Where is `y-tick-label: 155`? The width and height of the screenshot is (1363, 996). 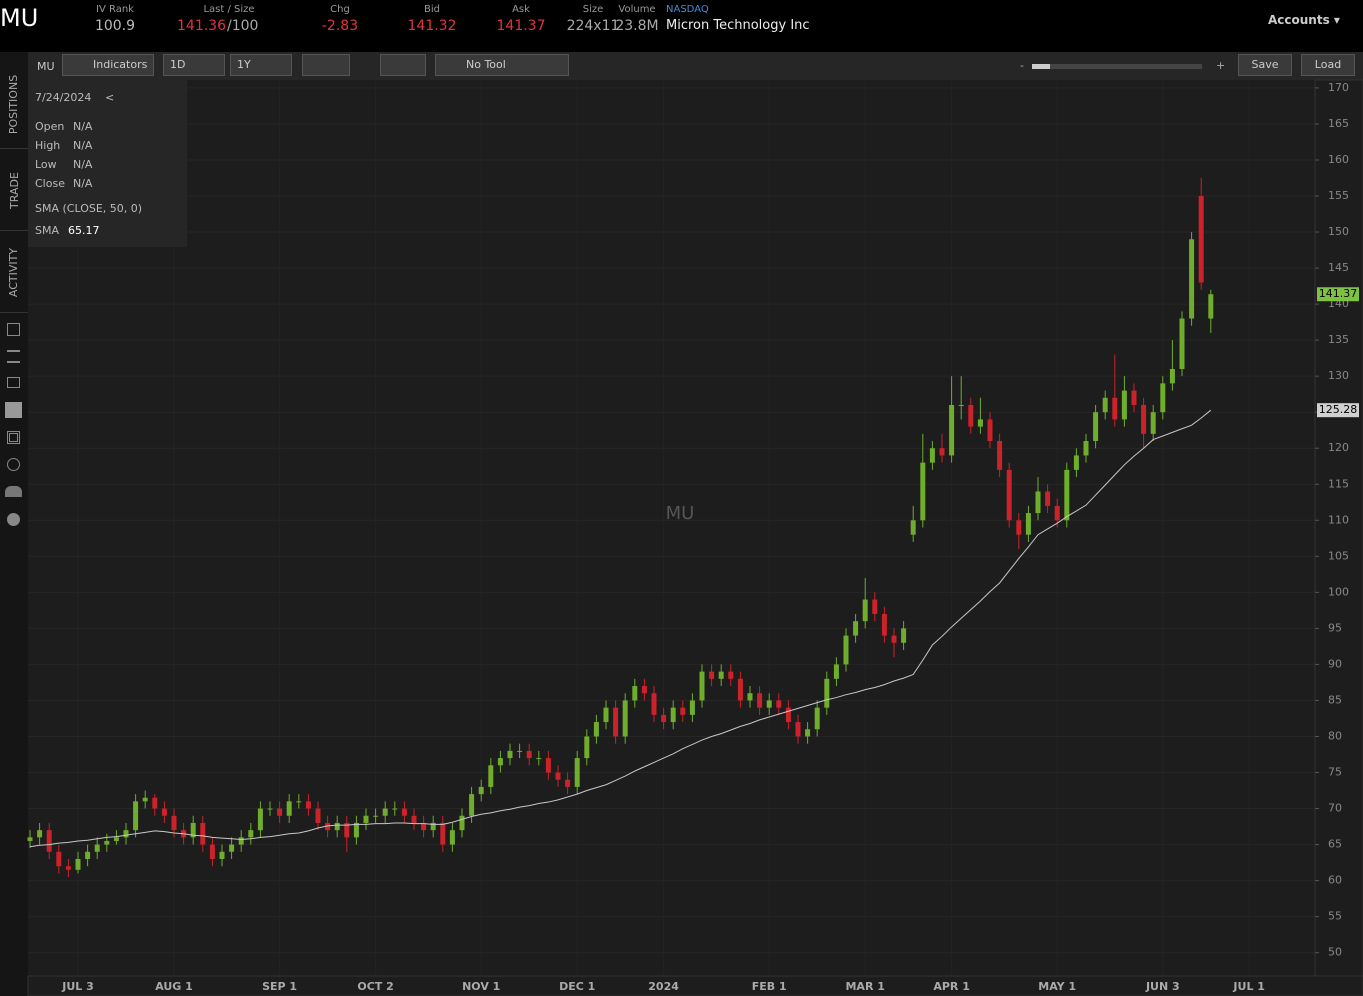 y-tick-label: 155 is located at coordinates (1338, 195).